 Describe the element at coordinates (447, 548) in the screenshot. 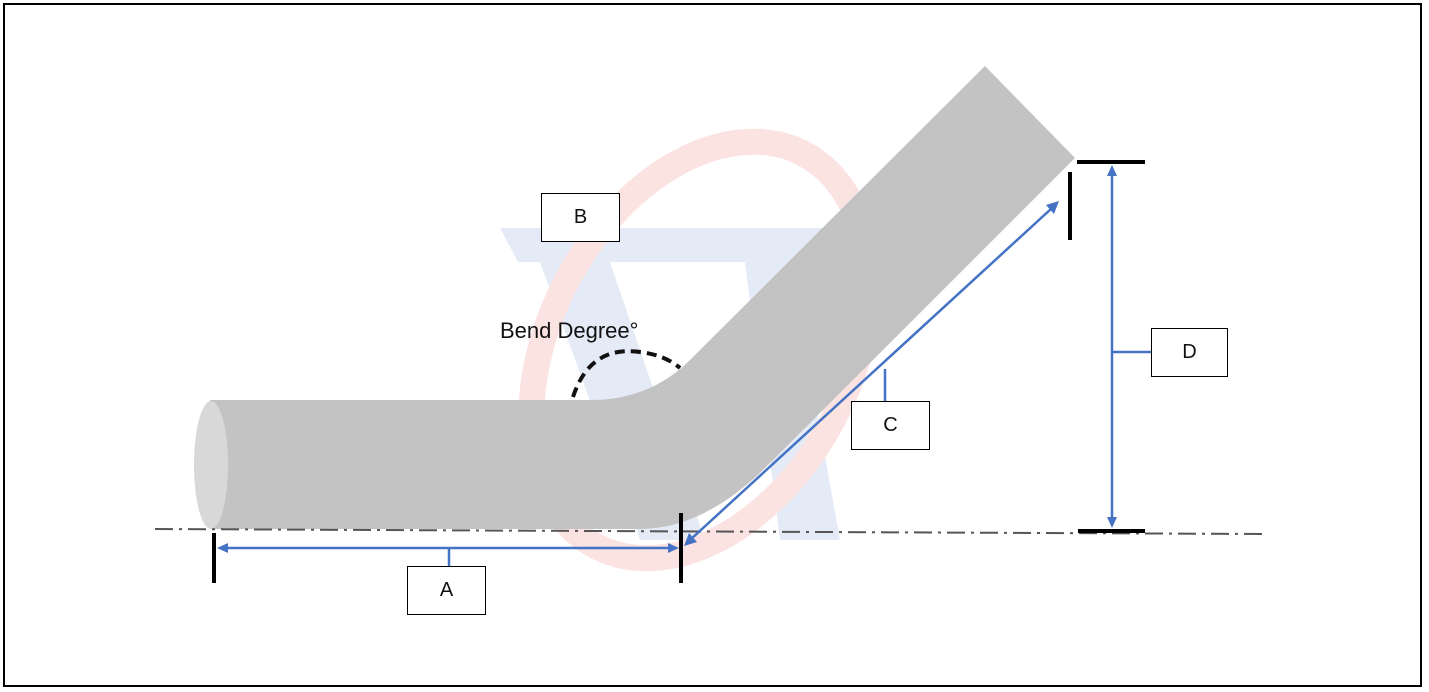

I see `dimension-a` at that location.